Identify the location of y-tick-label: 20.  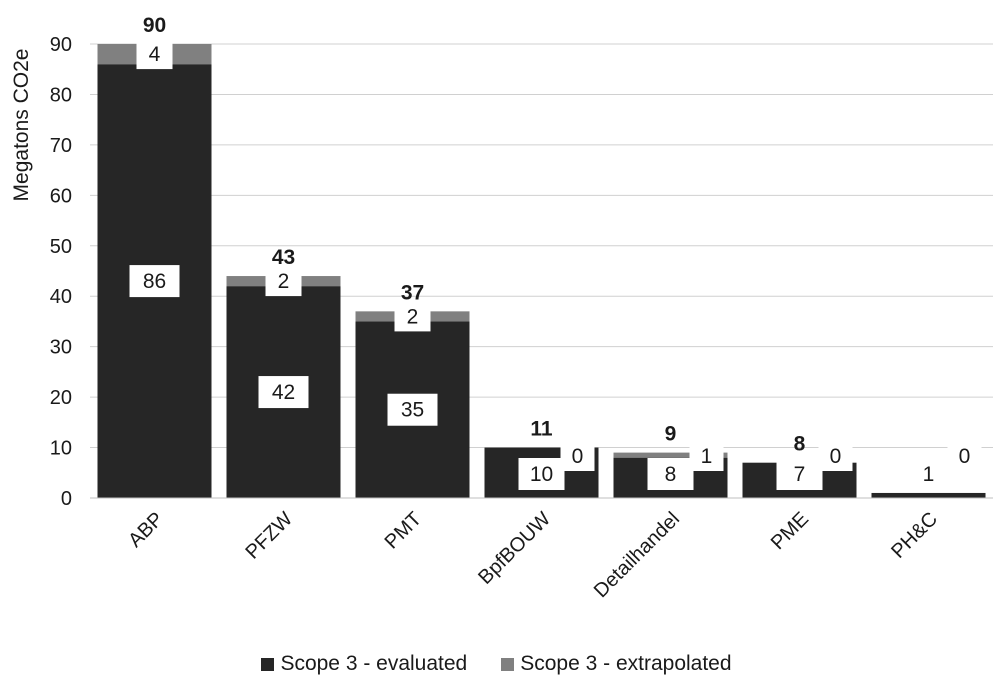
(61, 398).